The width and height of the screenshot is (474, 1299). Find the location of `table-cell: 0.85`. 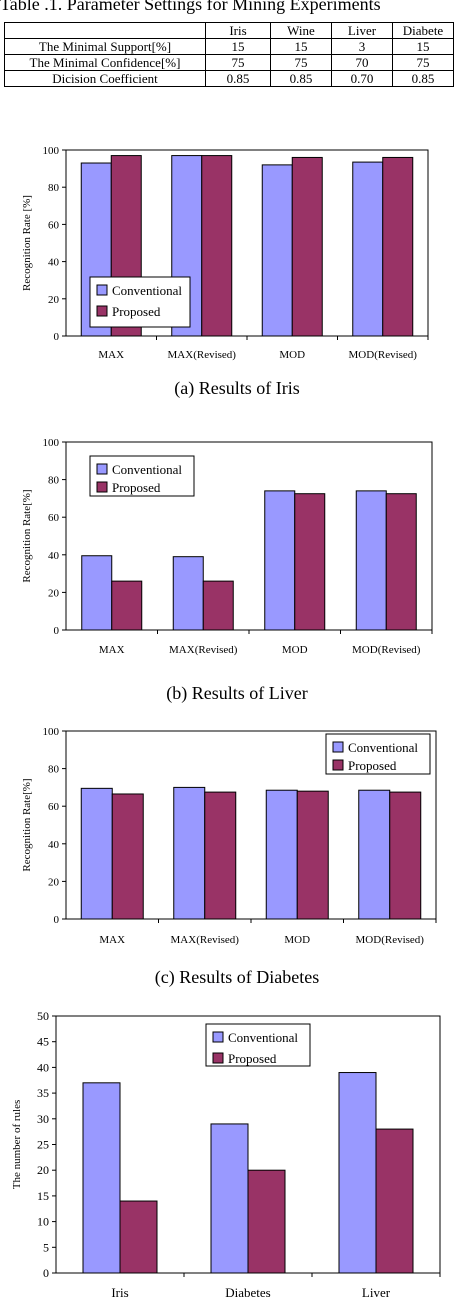

table-cell: 0.85 is located at coordinates (423, 78).